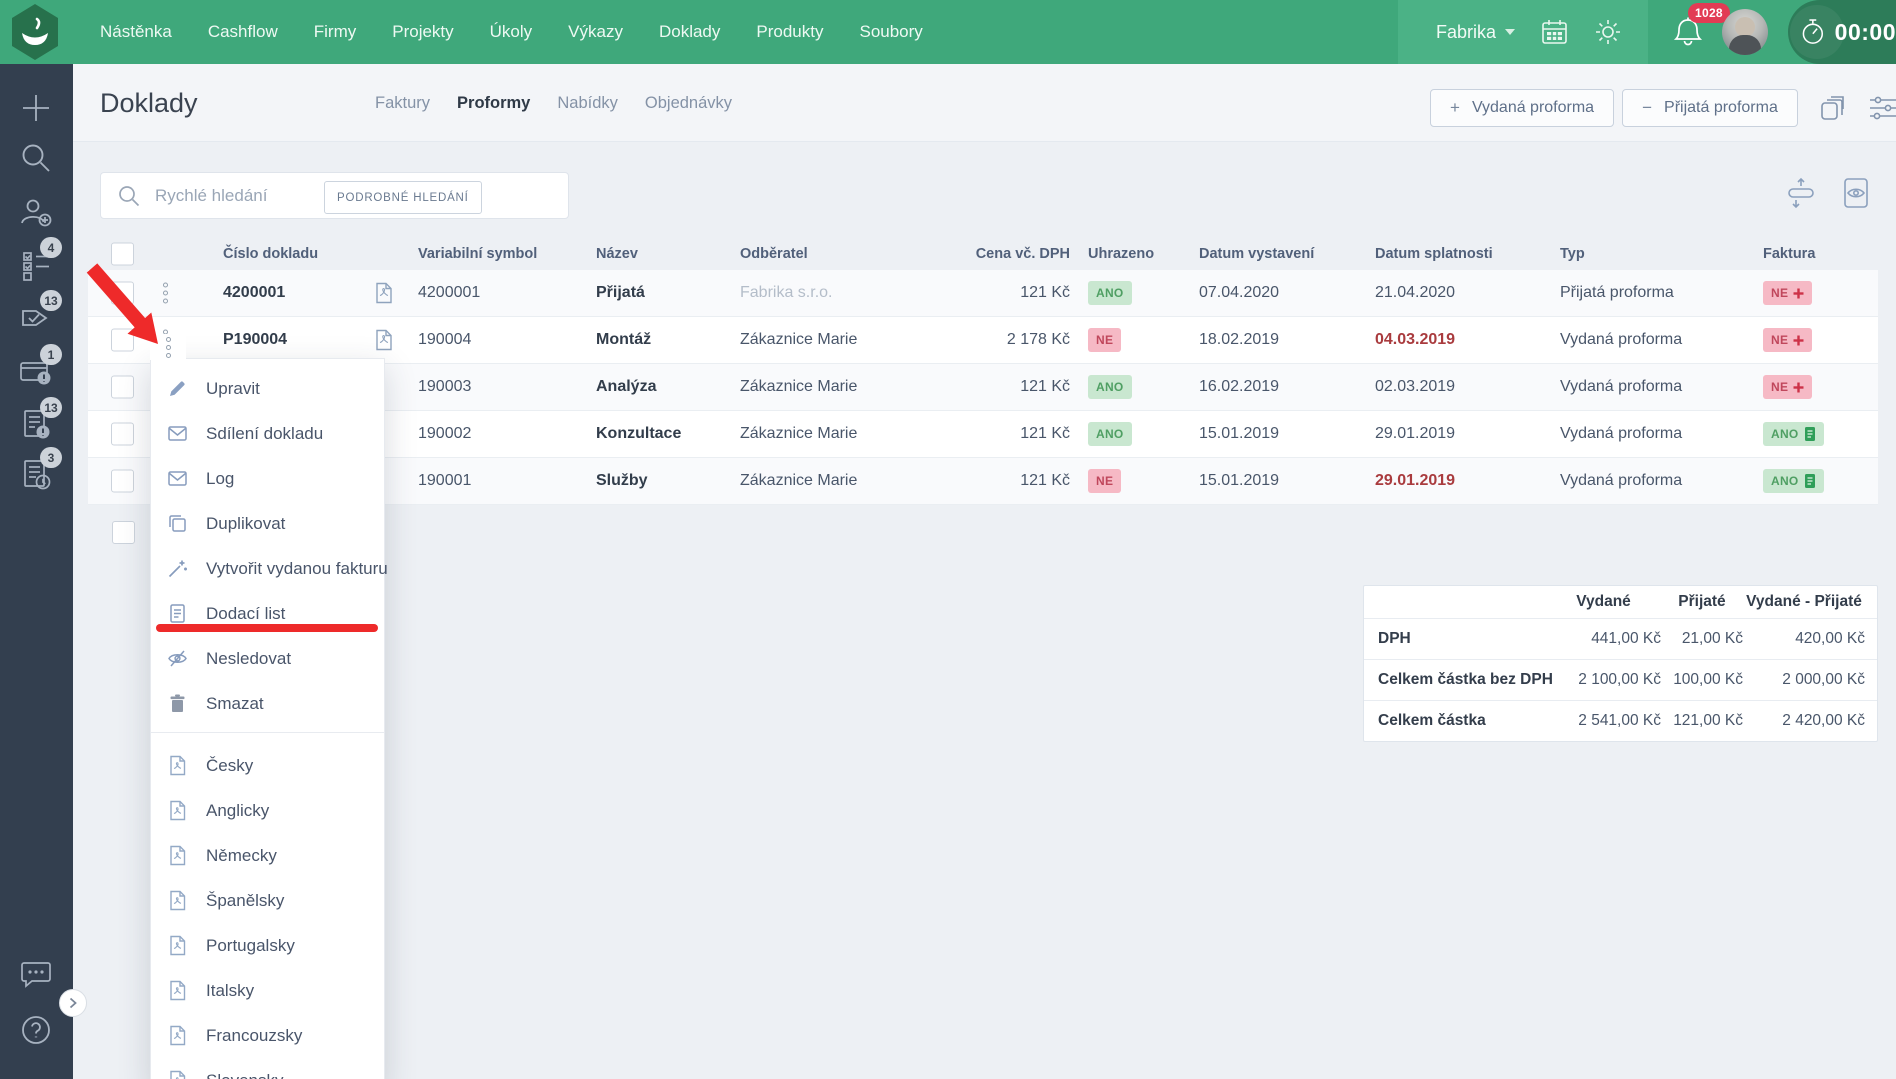 The width and height of the screenshot is (1896, 1079). What do you see at coordinates (1801, 193) in the screenshot?
I see `row-height-toggle-icon` at bounding box center [1801, 193].